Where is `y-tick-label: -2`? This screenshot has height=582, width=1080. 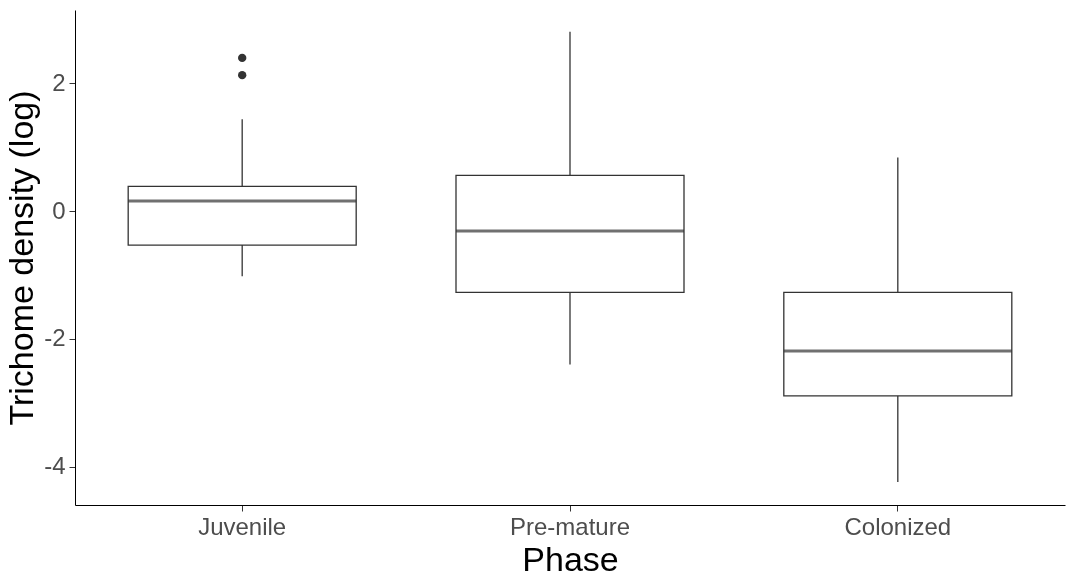
y-tick-label: -2 is located at coordinates (55, 338).